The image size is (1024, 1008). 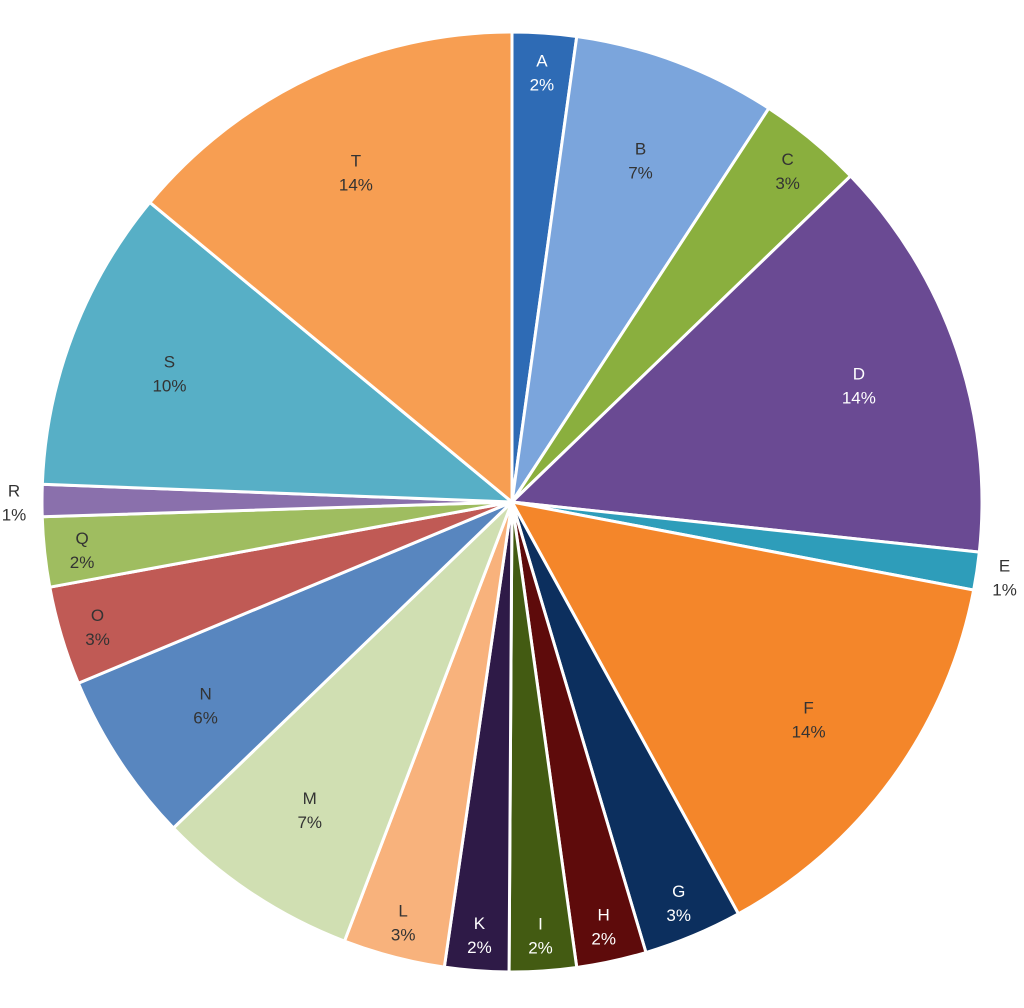 I want to click on slice-percent: 6%, so click(x=205, y=717).